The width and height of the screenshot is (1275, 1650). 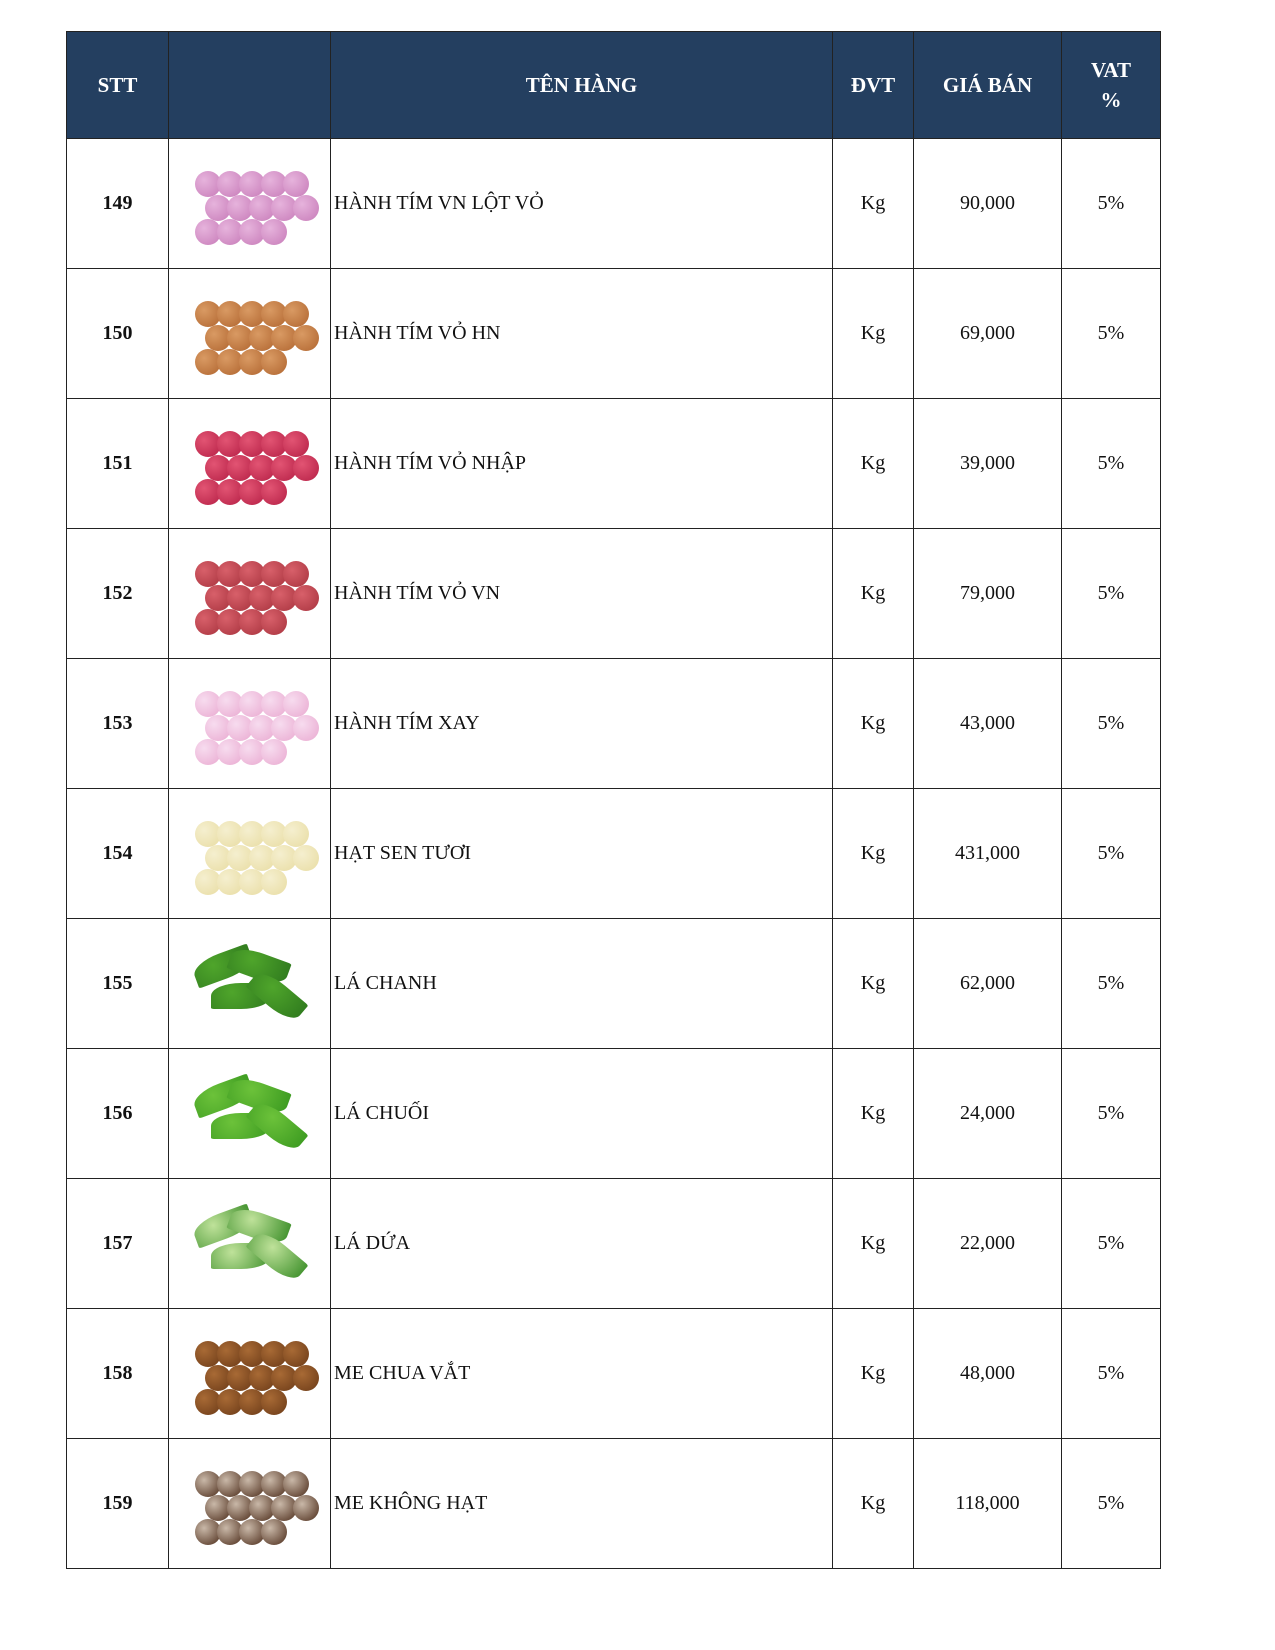 I want to click on cell-stt: 155, so click(x=117, y=983).